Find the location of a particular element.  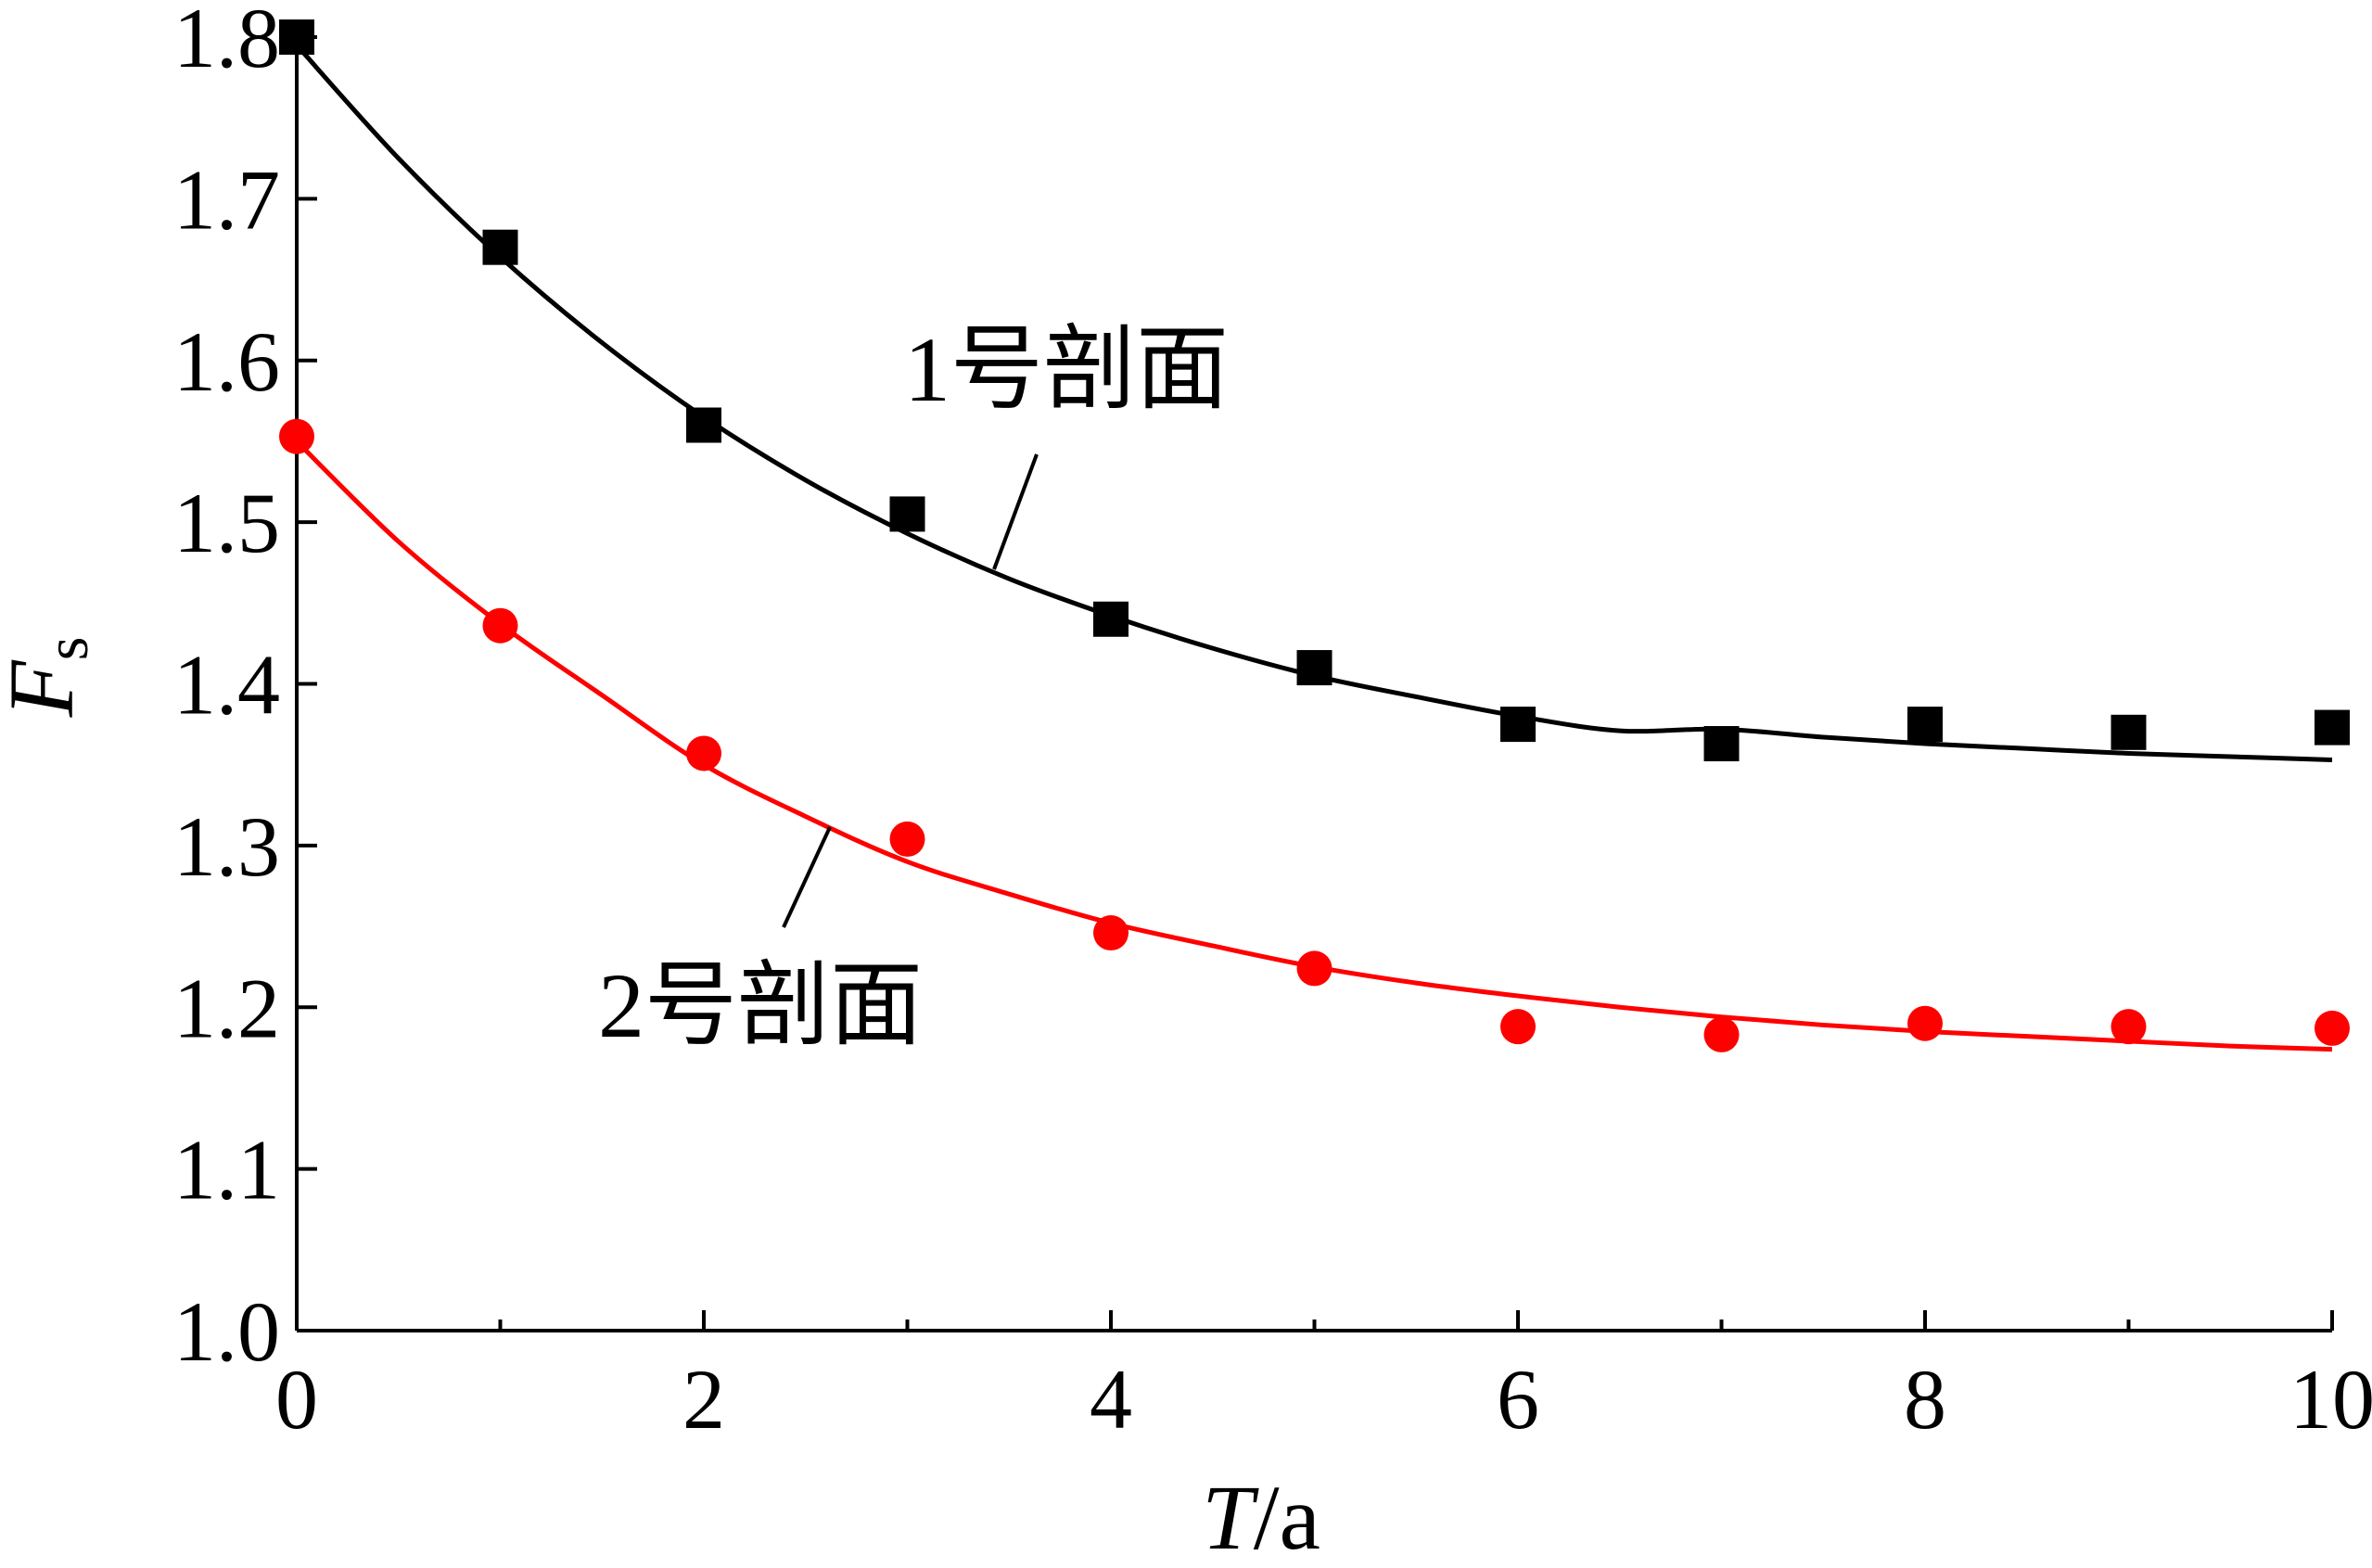

y-tick-label: 1.7 is located at coordinates (226, 199).